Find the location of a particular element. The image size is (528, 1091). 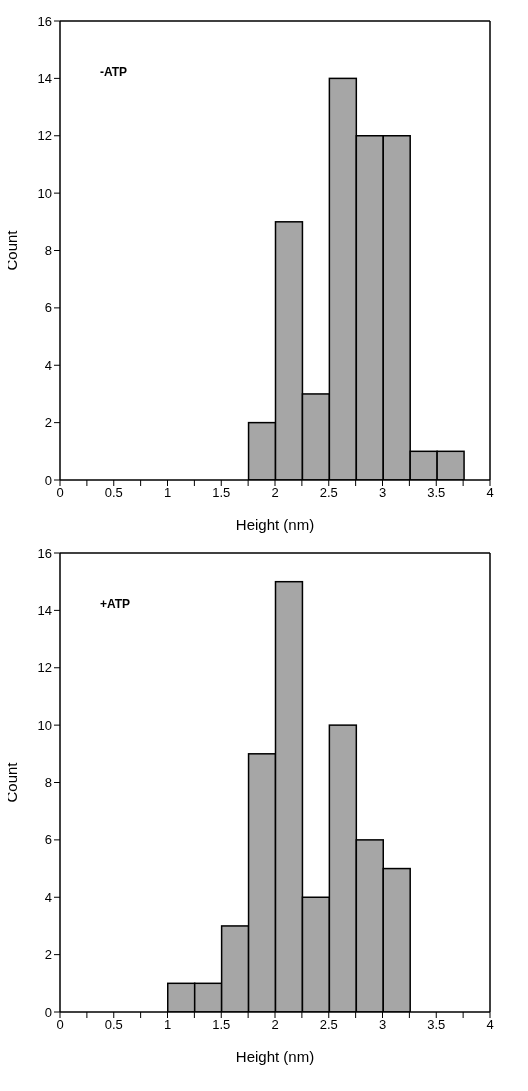

annotation: +ATP is located at coordinates (115, 604).